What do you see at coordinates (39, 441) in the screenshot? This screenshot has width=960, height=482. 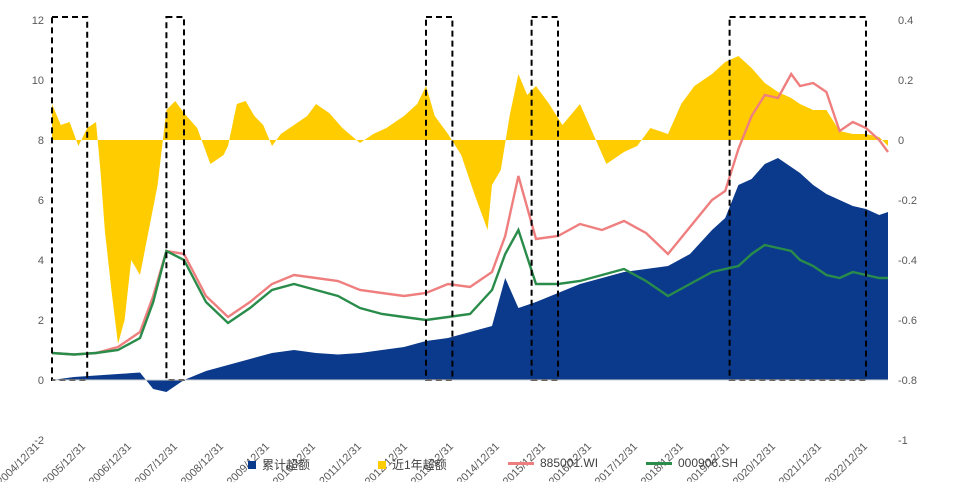 I see `y-left-tick-label: -2` at bounding box center [39, 441].